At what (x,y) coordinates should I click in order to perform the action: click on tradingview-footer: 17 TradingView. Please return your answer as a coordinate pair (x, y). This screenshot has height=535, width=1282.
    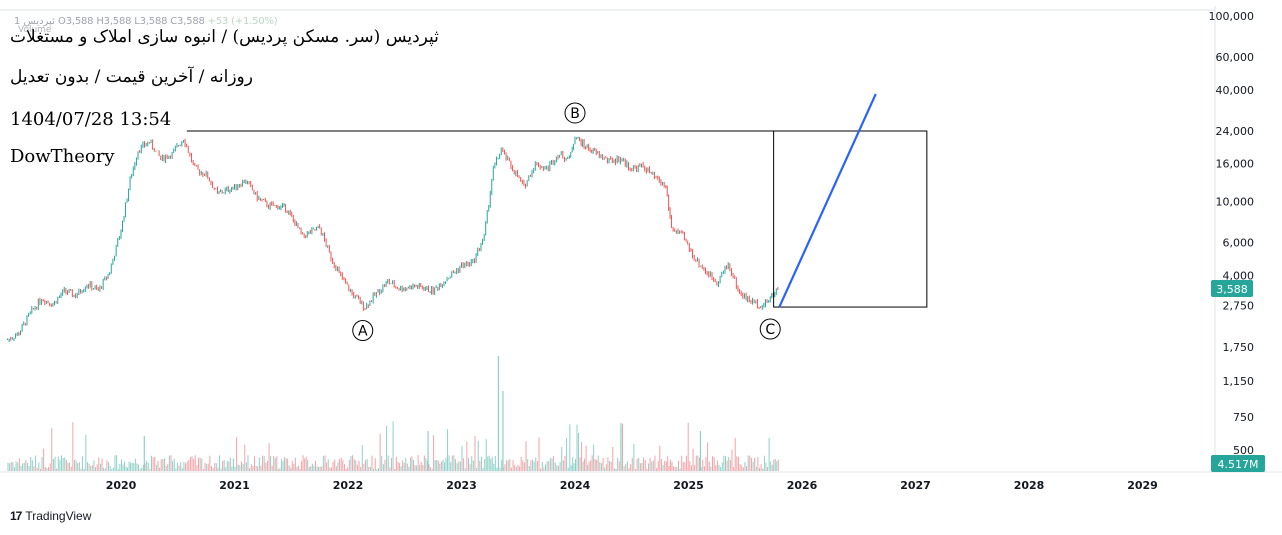
    Looking at the image, I should click on (50, 516).